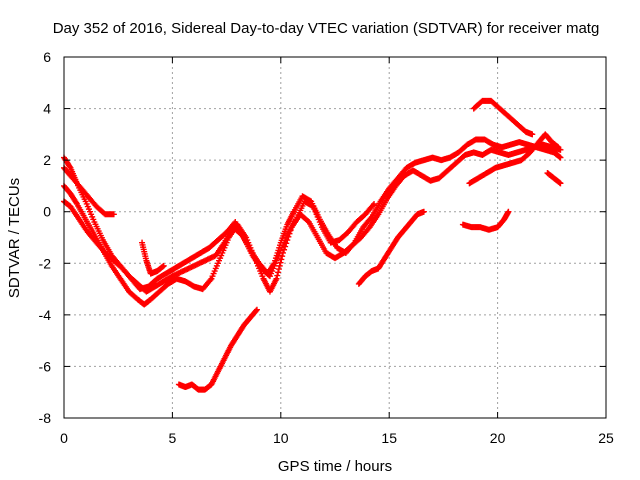 The width and height of the screenshot is (640, 480). Describe the element at coordinates (47, 57) in the screenshot. I see `y-tick-label: 6` at that location.